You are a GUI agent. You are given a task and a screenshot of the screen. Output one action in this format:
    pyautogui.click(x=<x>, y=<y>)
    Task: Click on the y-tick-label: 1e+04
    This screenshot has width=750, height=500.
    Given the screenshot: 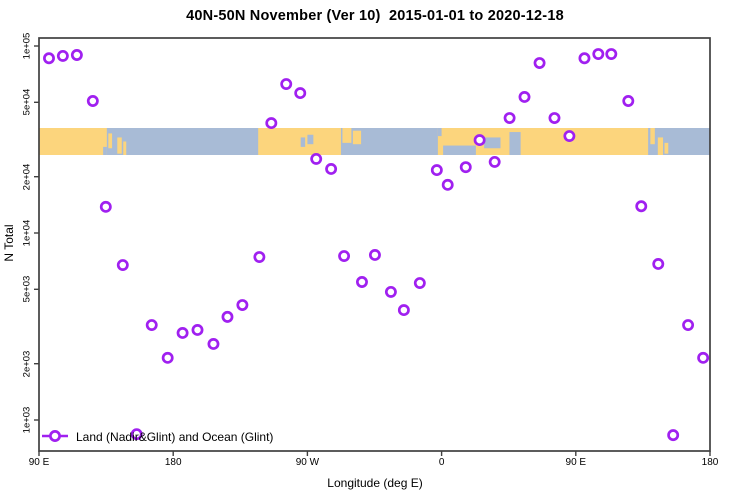 What is the action you would take?
    pyautogui.click(x=27, y=233)
    